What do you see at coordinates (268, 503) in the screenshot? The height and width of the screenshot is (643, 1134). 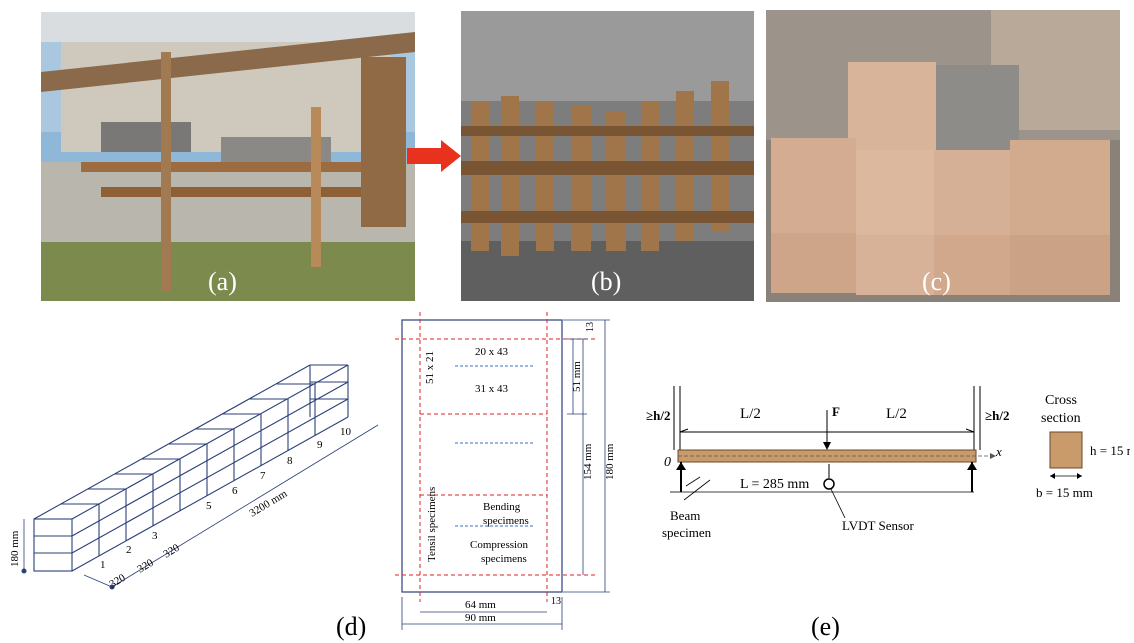 I see `stack-length-label: 3200 mm` at bounding box center [268, 503].